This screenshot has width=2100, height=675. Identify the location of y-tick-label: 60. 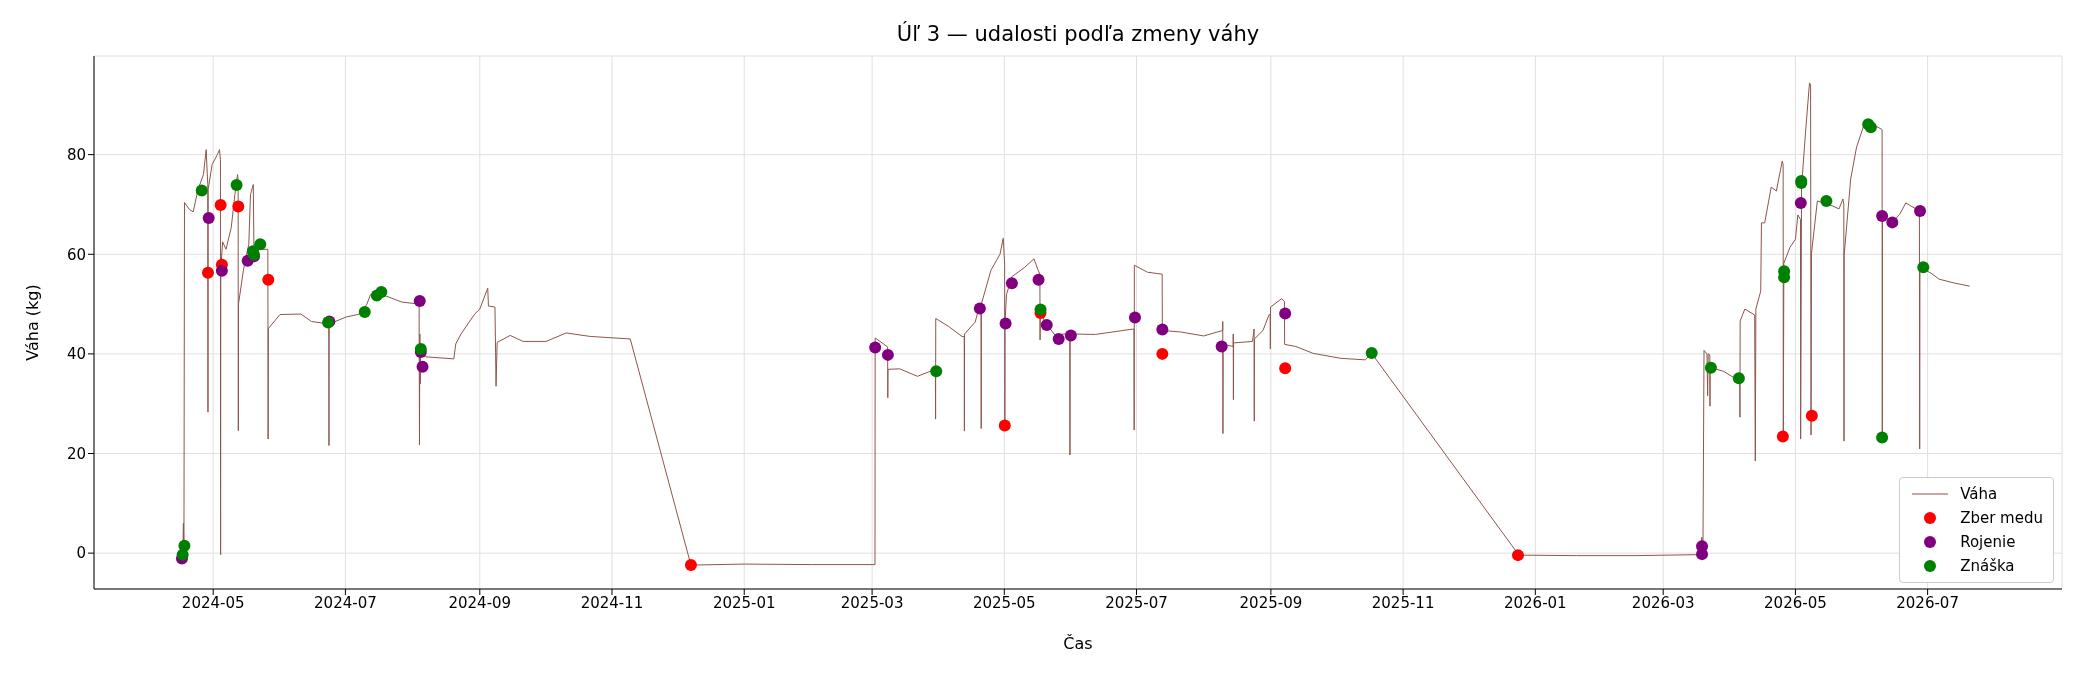
(76, 254).